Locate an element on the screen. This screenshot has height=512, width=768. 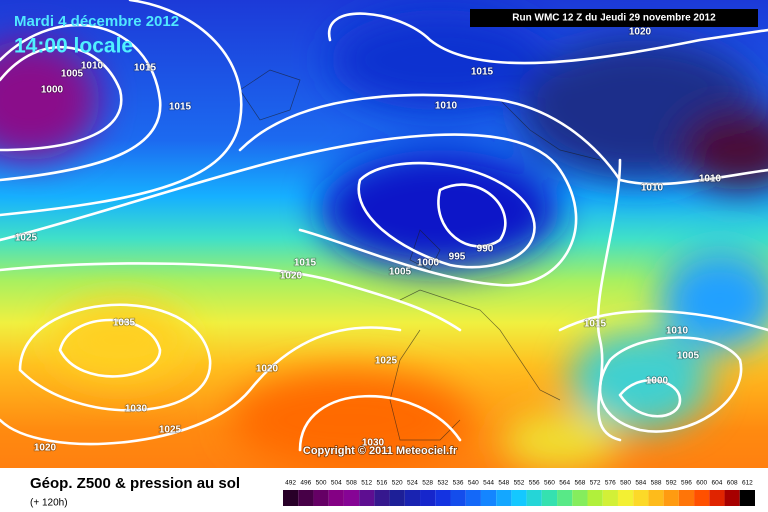
copyright: Copyright © 2011 Meteociel.fr is located at coordinates (380, 451).